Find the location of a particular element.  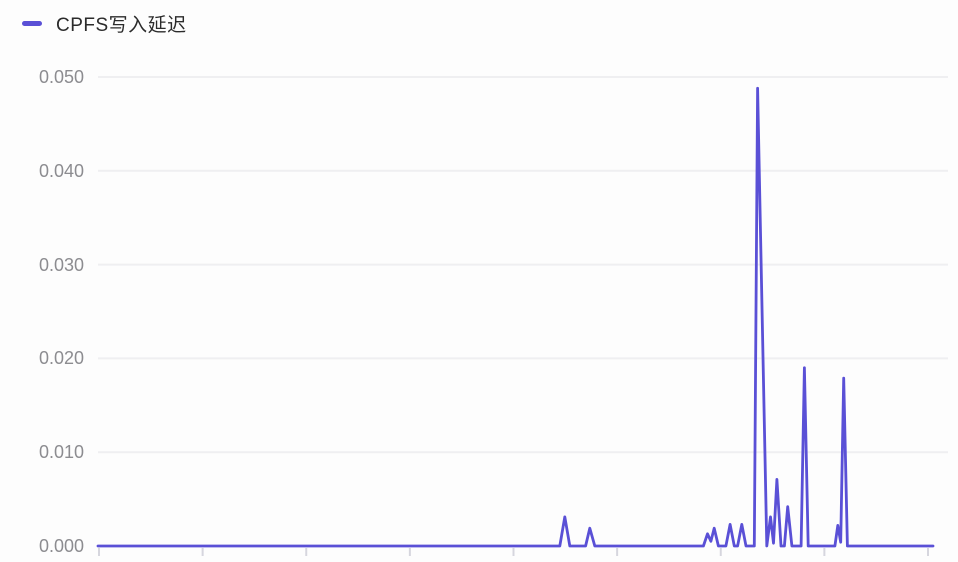

legend-dash-icon is located at coordinates (32, 23).